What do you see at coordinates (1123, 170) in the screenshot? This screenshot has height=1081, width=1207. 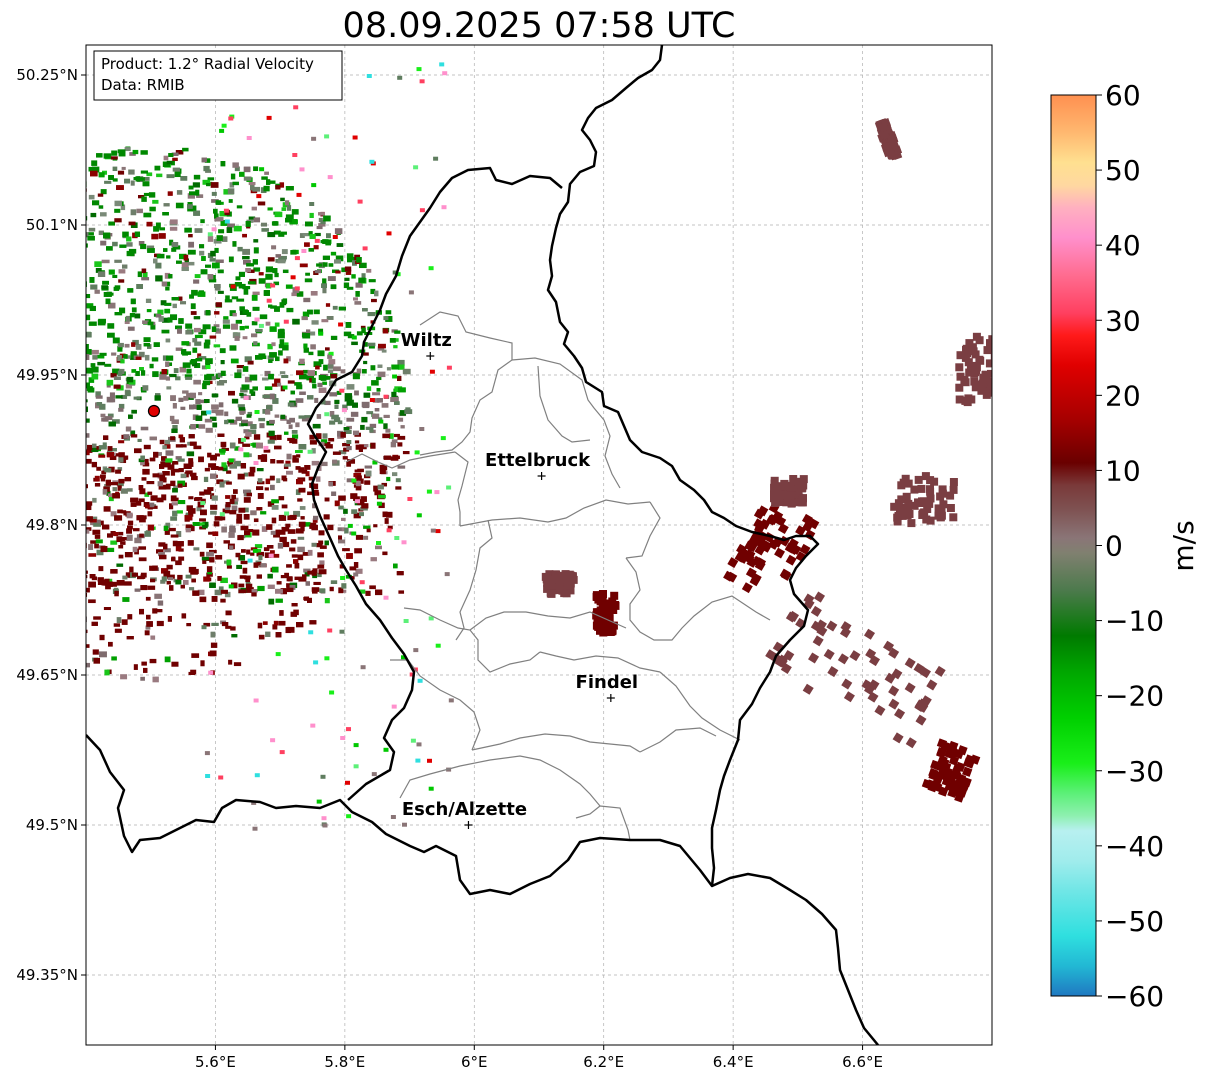 I see `colorbar-tick-label: 50` at bounding box center [1123, 170].